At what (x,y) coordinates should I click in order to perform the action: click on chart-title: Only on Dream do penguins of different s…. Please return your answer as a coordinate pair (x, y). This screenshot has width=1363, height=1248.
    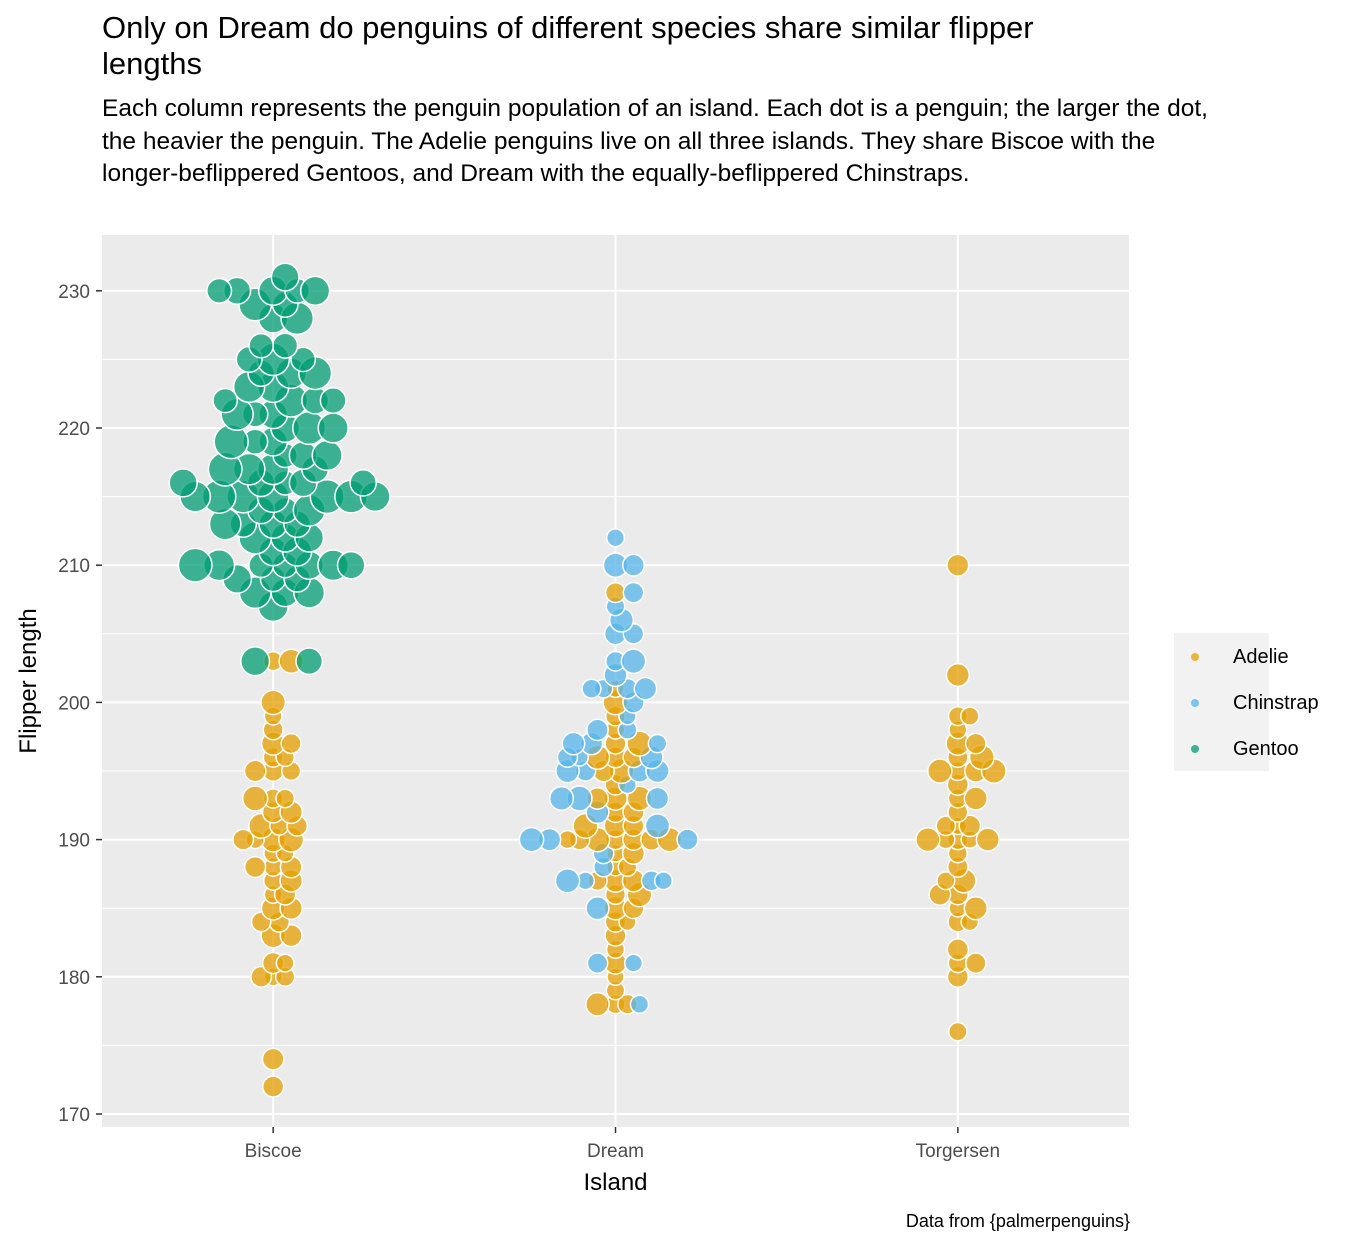
    Looking at the image, I should click on (568, 45).